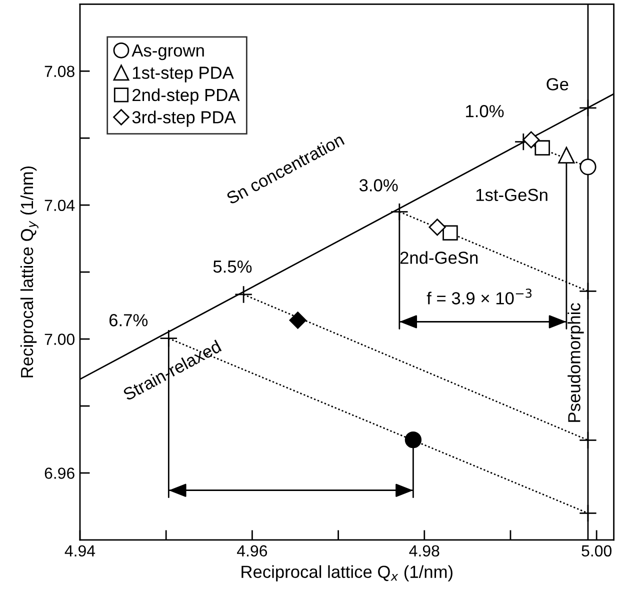 The width and height of the screenshot is (620, 594). Describe the element at coordinates (232, 266) in the screenshot. I see `annotation: 5.5%` at that location.